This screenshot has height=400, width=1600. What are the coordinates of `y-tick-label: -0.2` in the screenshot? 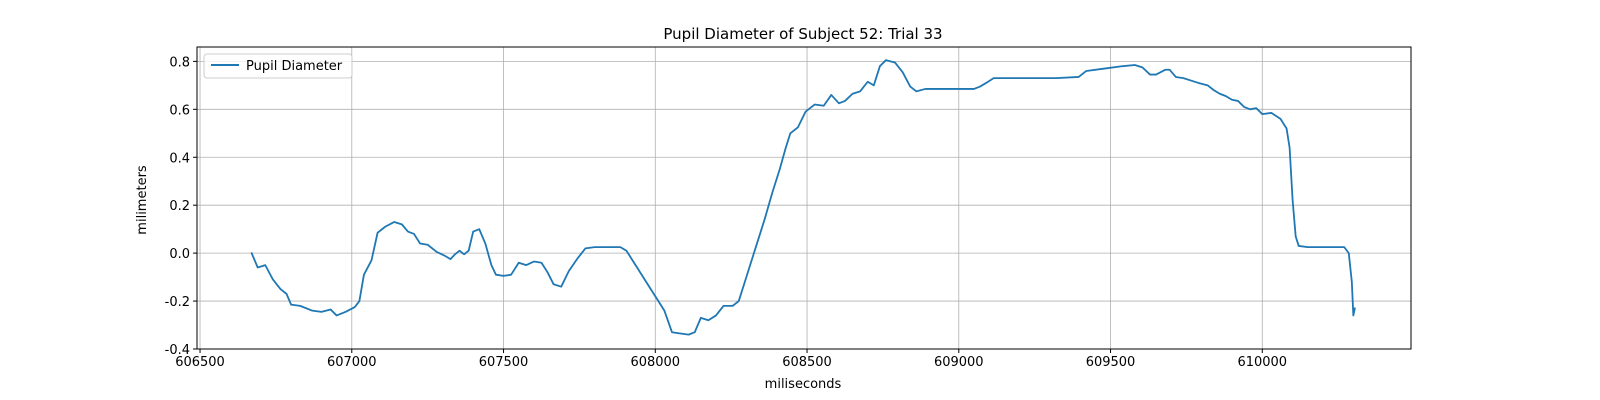 It's located at (177, 302).